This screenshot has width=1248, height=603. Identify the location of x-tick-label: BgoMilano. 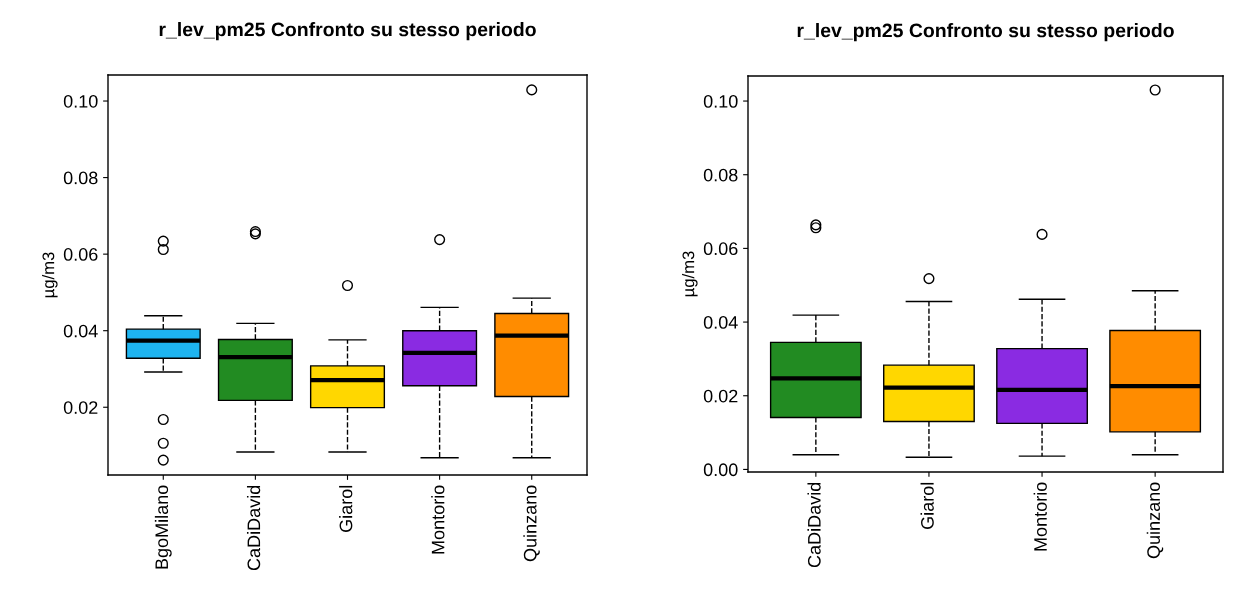
(163, 527).